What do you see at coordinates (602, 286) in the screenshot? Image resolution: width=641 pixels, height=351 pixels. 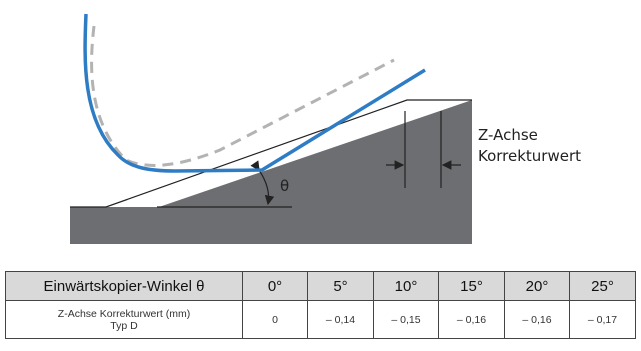 I see `angle-header-cell: 25°` at bounding box center [602, 286].